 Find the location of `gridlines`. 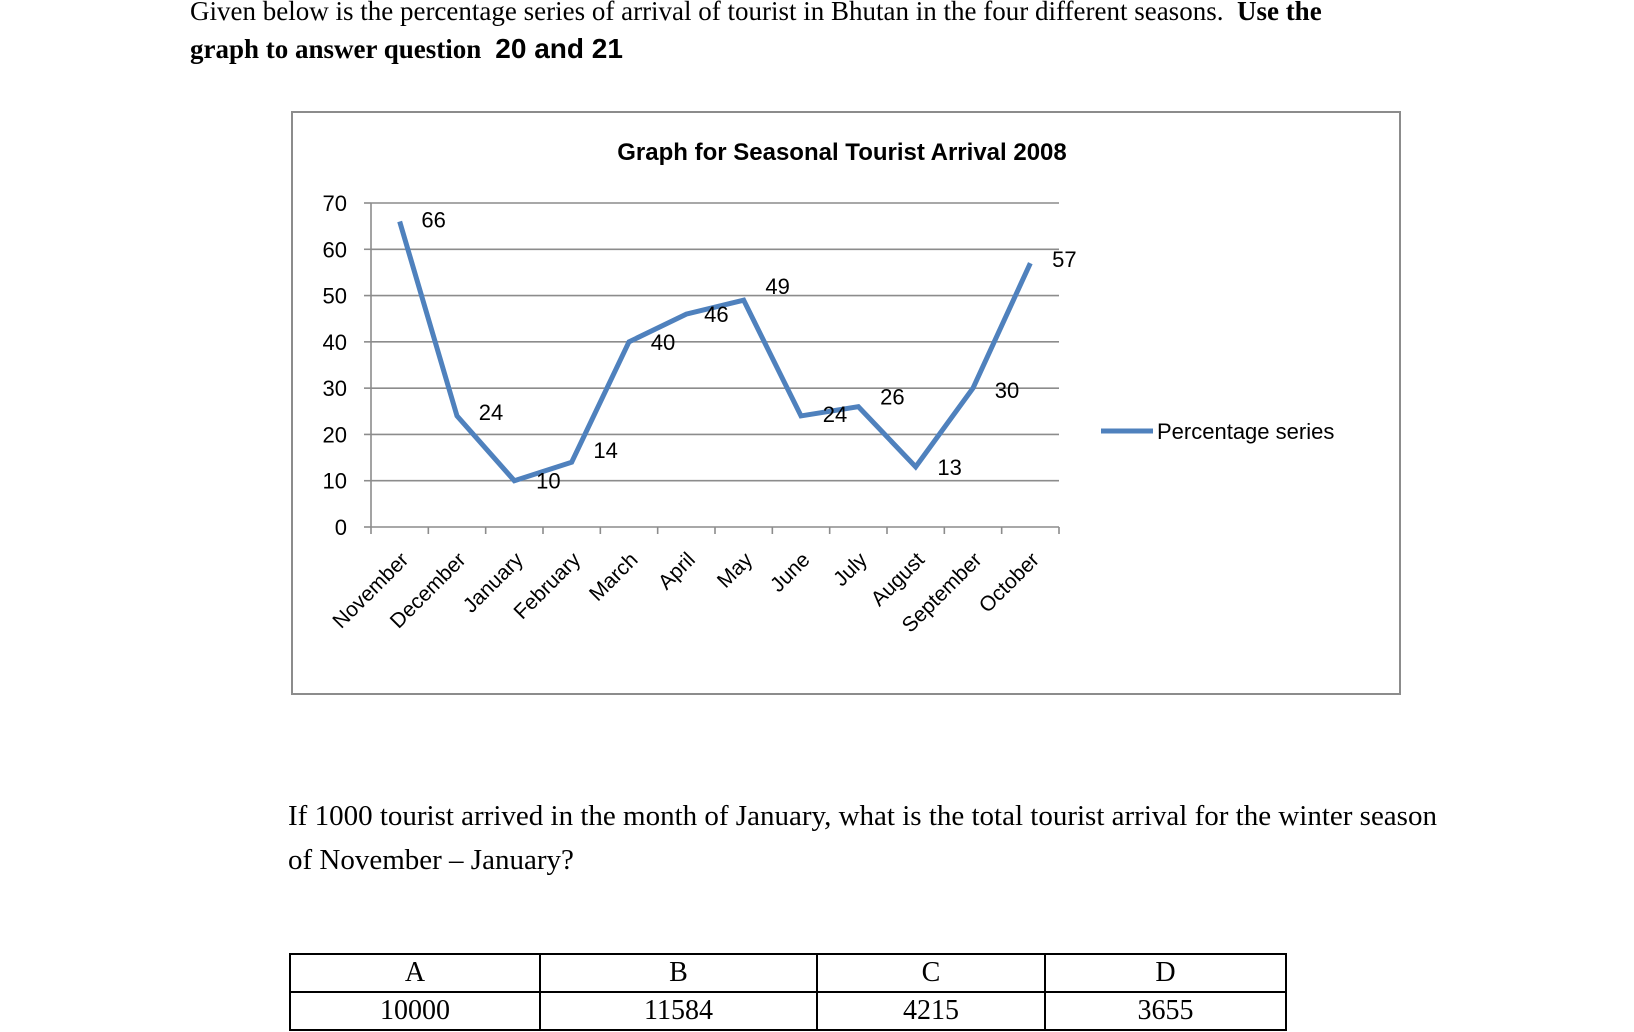

gridlines is located at coordinates (715, 342).